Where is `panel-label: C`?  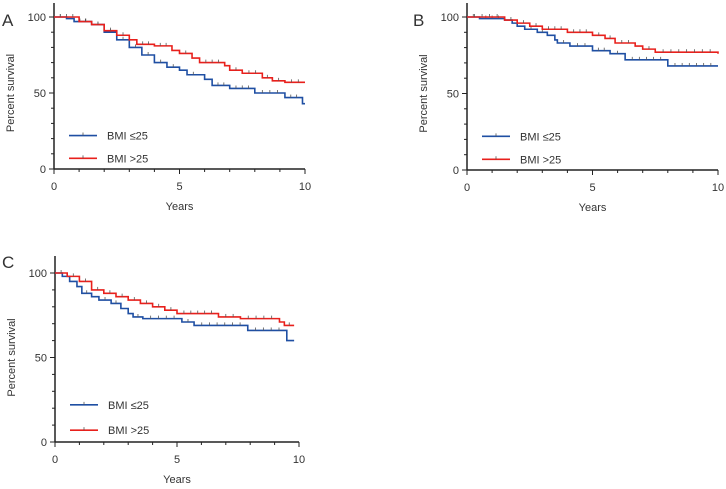 panel-label: C is located at coordinates (8, 262).